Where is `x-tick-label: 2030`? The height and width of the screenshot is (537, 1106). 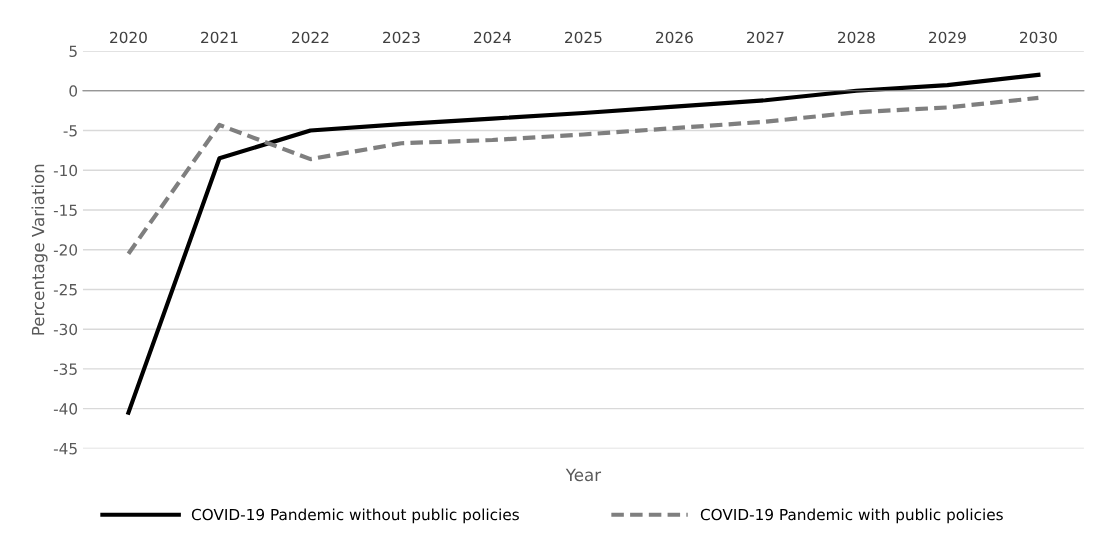
x-tick-label: 2030 is located at coordinates (1038, 37).